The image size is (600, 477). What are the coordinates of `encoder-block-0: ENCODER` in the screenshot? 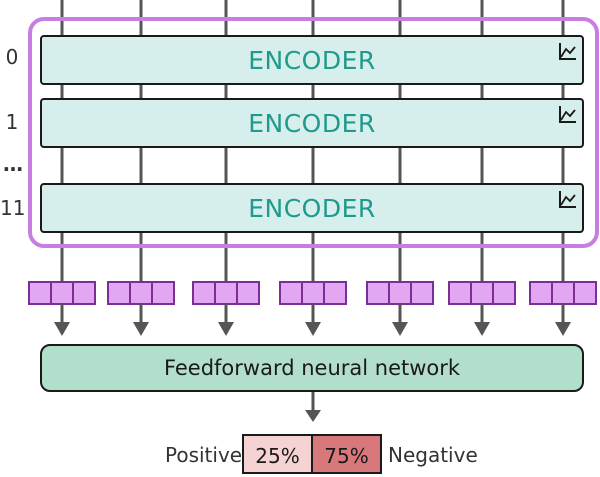 It's located at (312, 60).